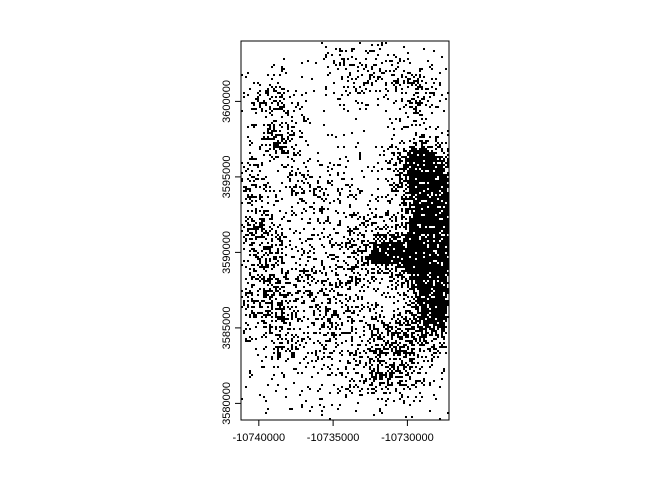 The width and height of the screenshot is (672, 480). Describe the element at coordinates (227, 252) in the screenshot. I see `y-tick-label: 3590000` at that location.